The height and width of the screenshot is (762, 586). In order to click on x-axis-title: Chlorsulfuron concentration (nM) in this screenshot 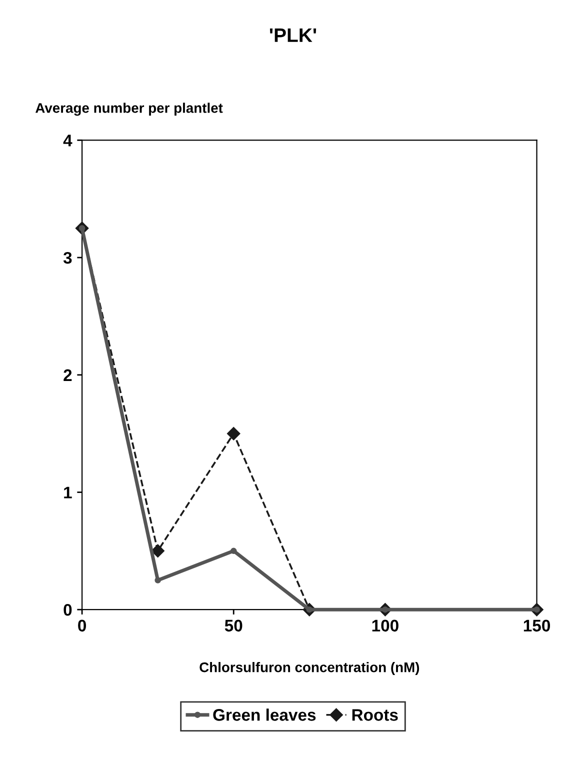, I will do `click(310, 668)`.